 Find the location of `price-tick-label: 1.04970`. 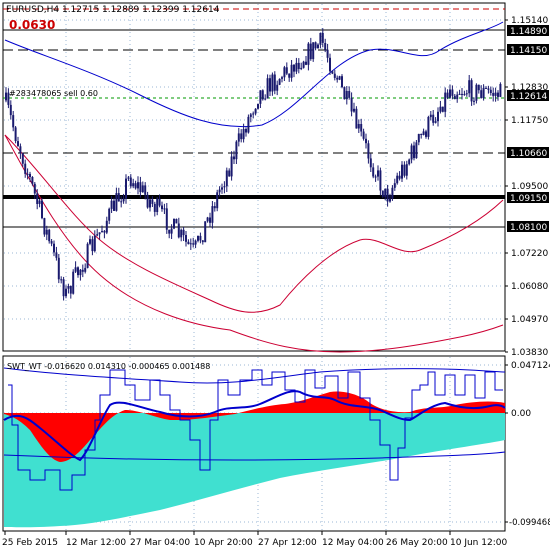

price-tick-label: 1.04970 is located at coordinates (529, 320).